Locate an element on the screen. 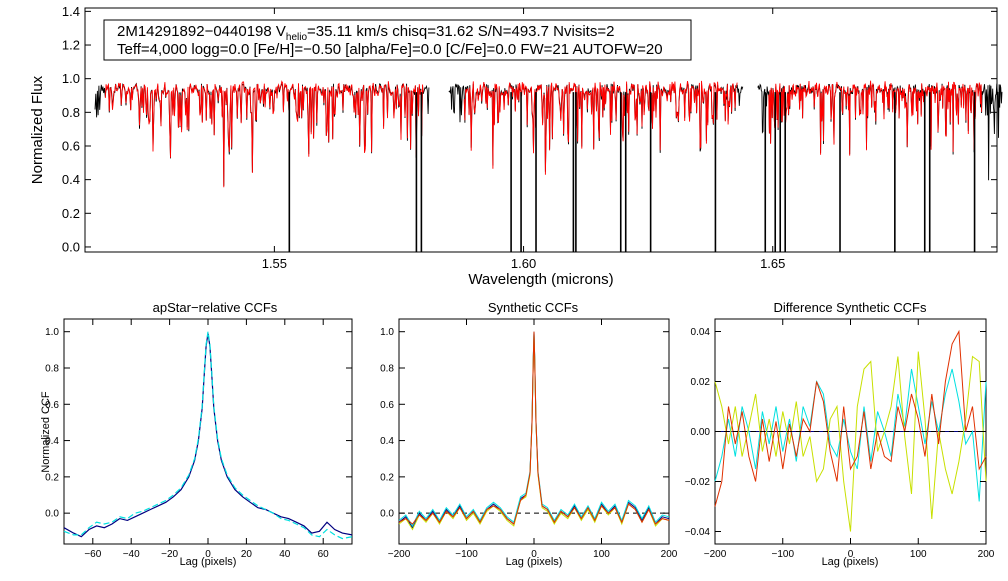 This screenshot has width=1008, height=581. spectrum-chip-2-model is located at coordinates (600, 127).